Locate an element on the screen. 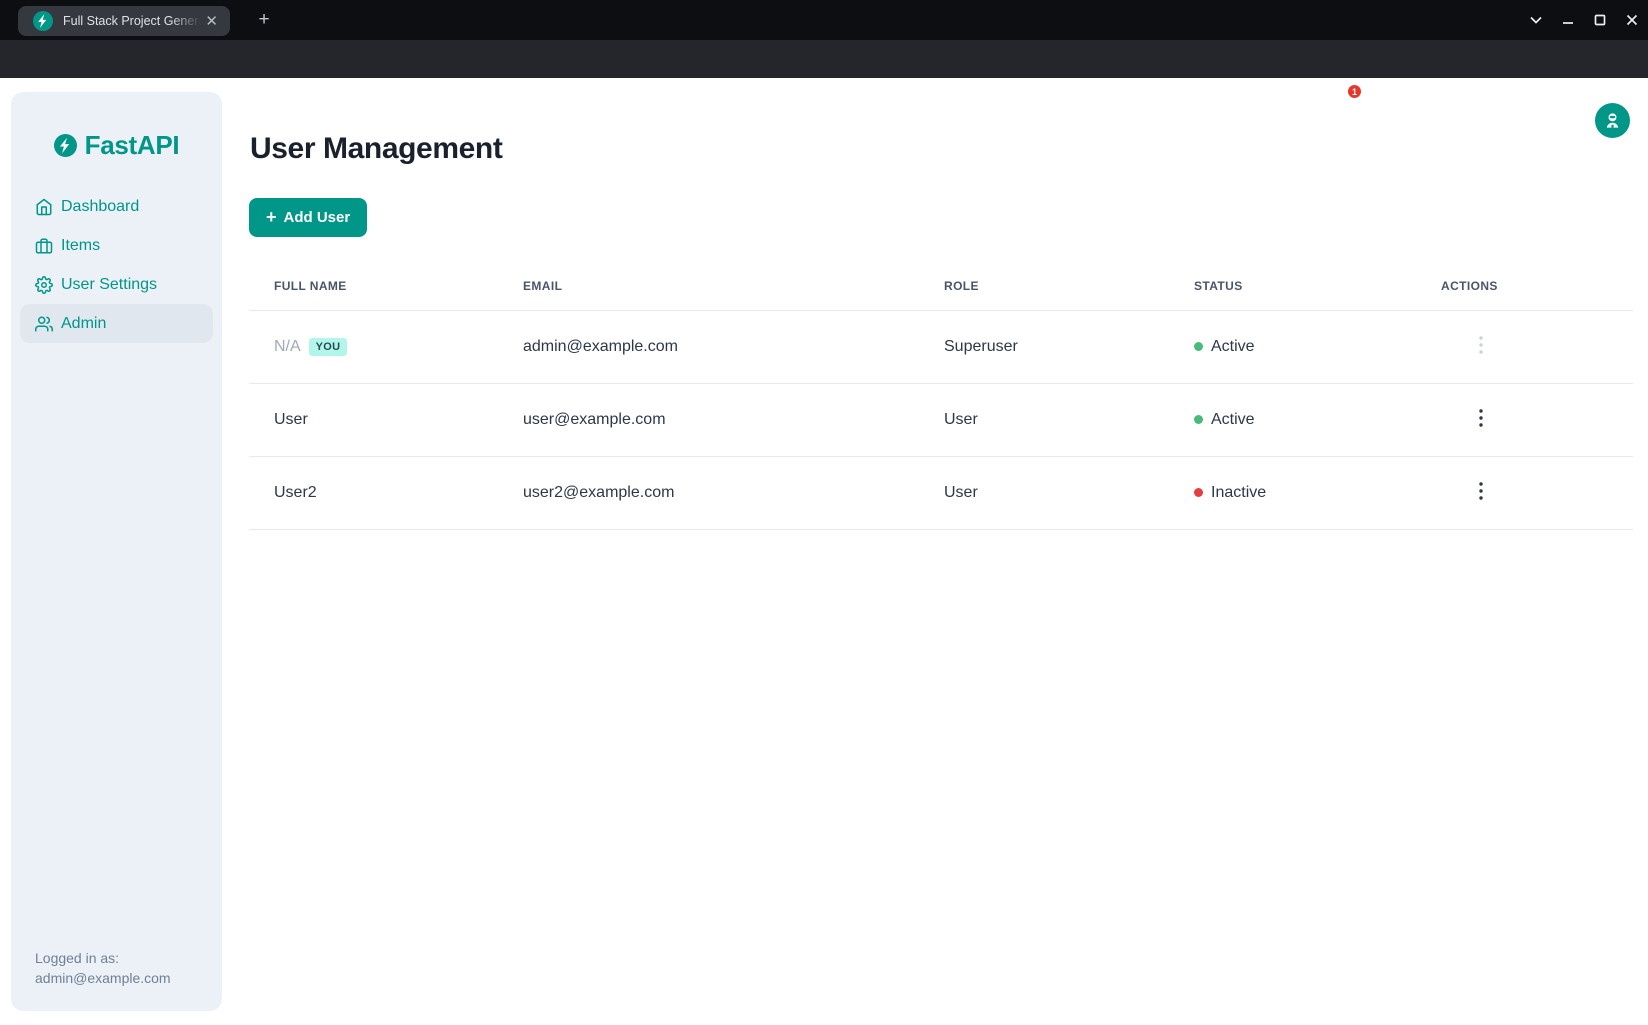 The width and height of the screenshot is (1648, 1025). sidebar-nav: Dashboard Items User Settings Admin is located at coordinates (116, 265).